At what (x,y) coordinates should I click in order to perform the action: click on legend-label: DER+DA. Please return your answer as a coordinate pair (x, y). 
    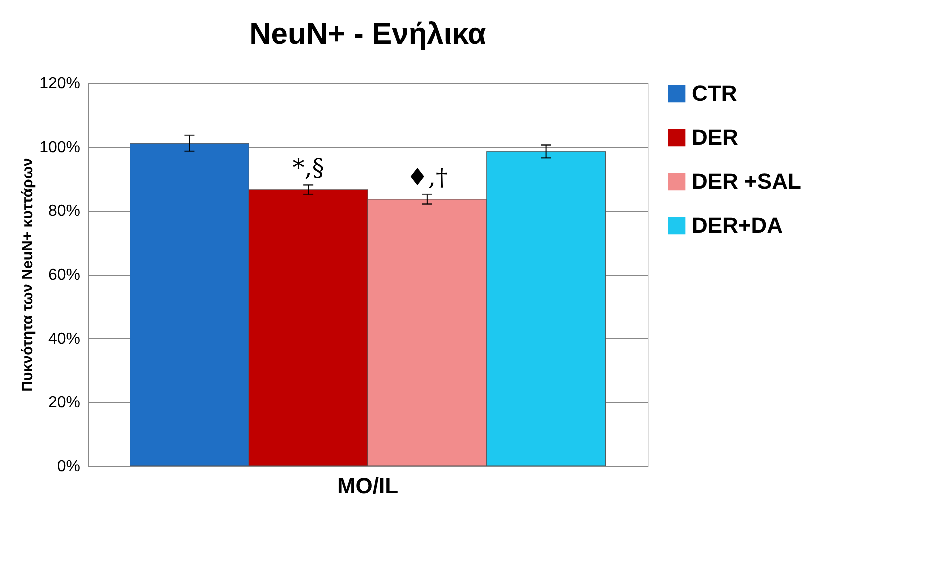
    Looking at the image, I should click on (738, 225).